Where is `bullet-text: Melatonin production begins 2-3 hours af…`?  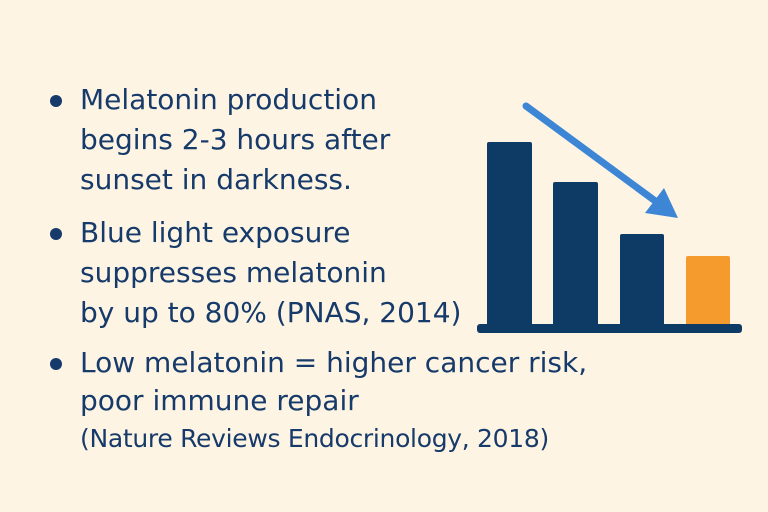
bullet-text: Melatonin production begins 2-3 hours af… is located at coordinates (235, 140).